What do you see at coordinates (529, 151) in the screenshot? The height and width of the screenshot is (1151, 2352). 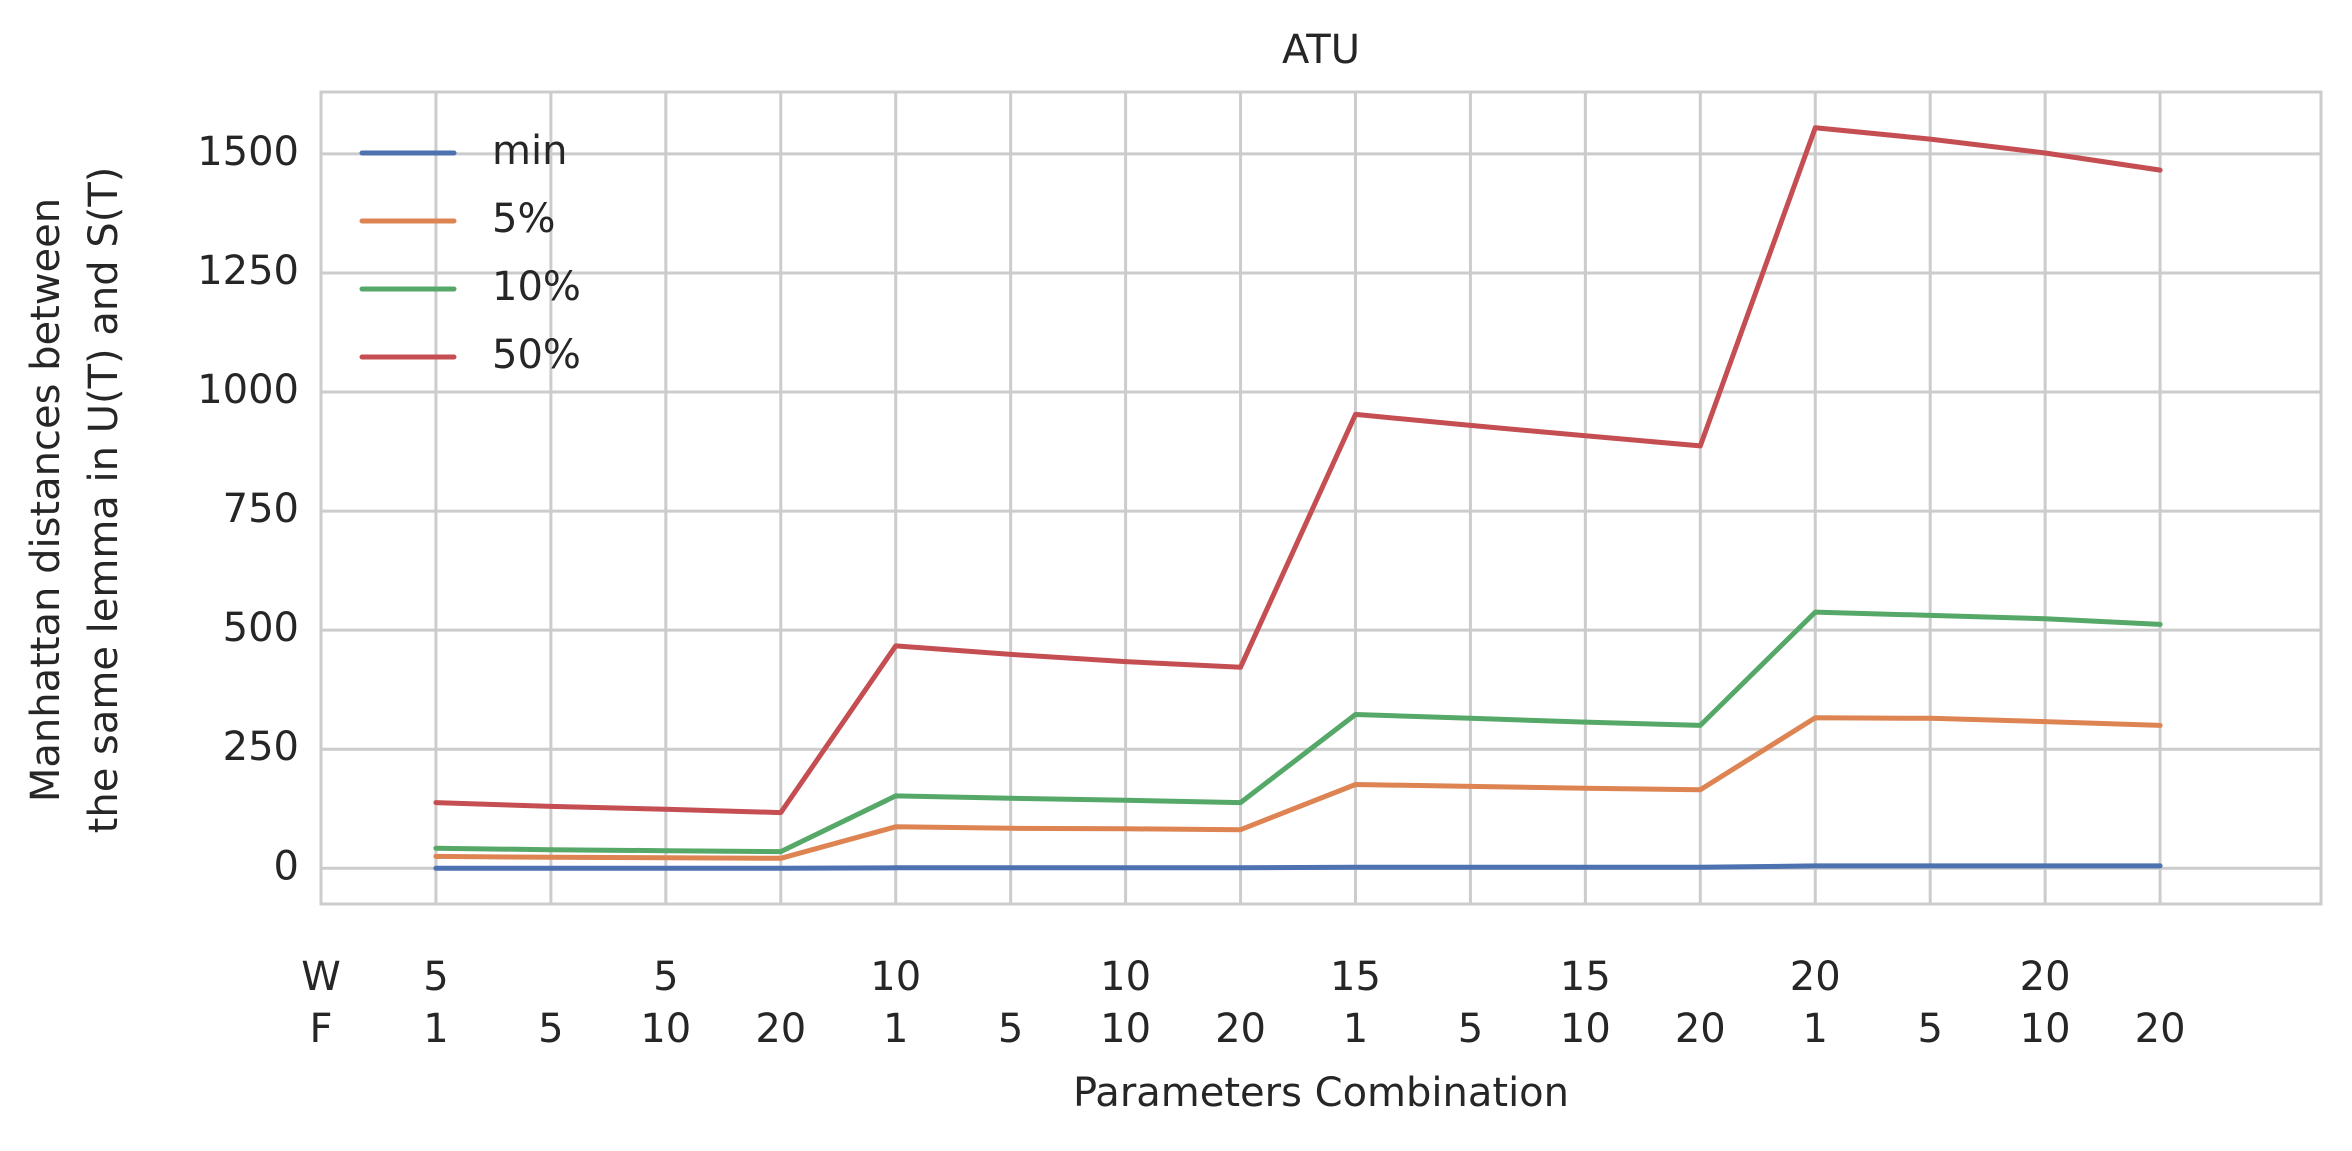 I see `legend-label: min` at bounding box center [529, 151].